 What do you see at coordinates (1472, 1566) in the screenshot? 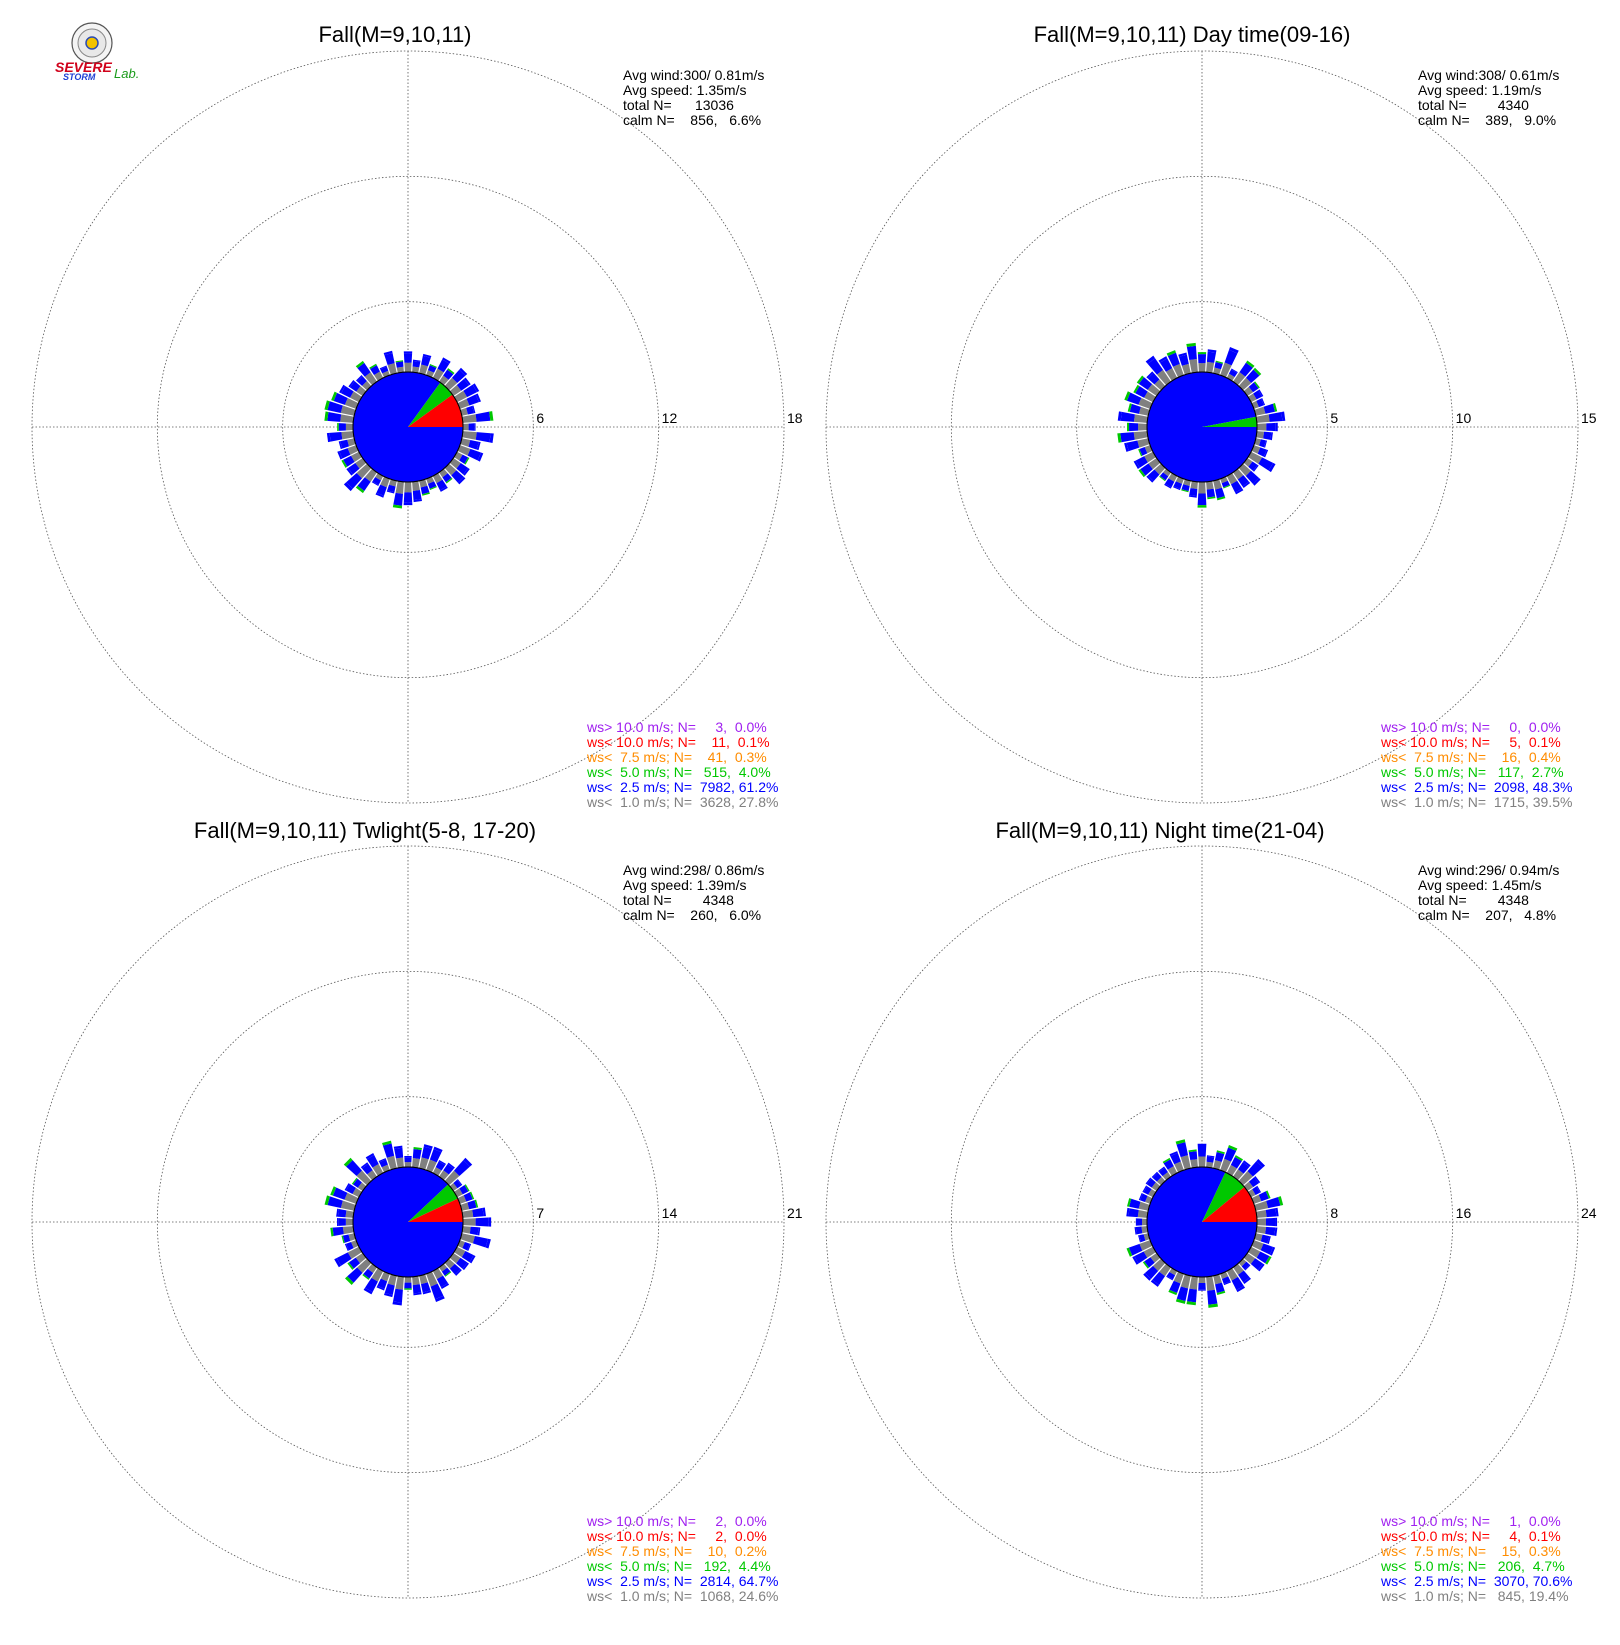
I see `legend-entry: ws< 5.0 m/s; N= 206, 4.7%` at bounding box center [1472, 1566].